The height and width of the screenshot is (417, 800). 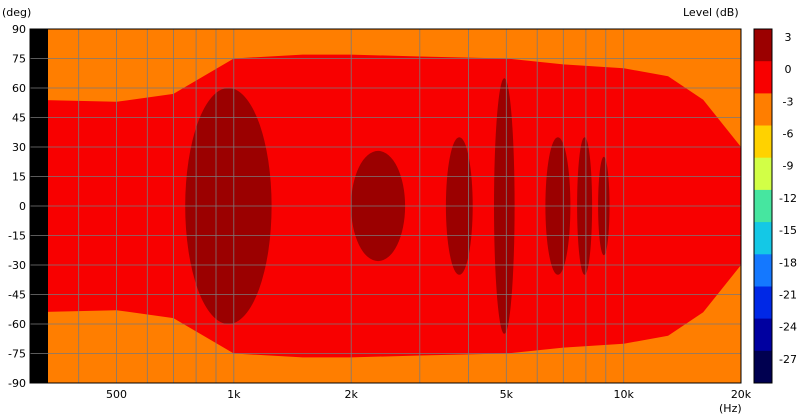 What do you see at coordinates (17, 354) in the screenshot?
I see `y-tick-label: -75` at bounding box center [17, 354].